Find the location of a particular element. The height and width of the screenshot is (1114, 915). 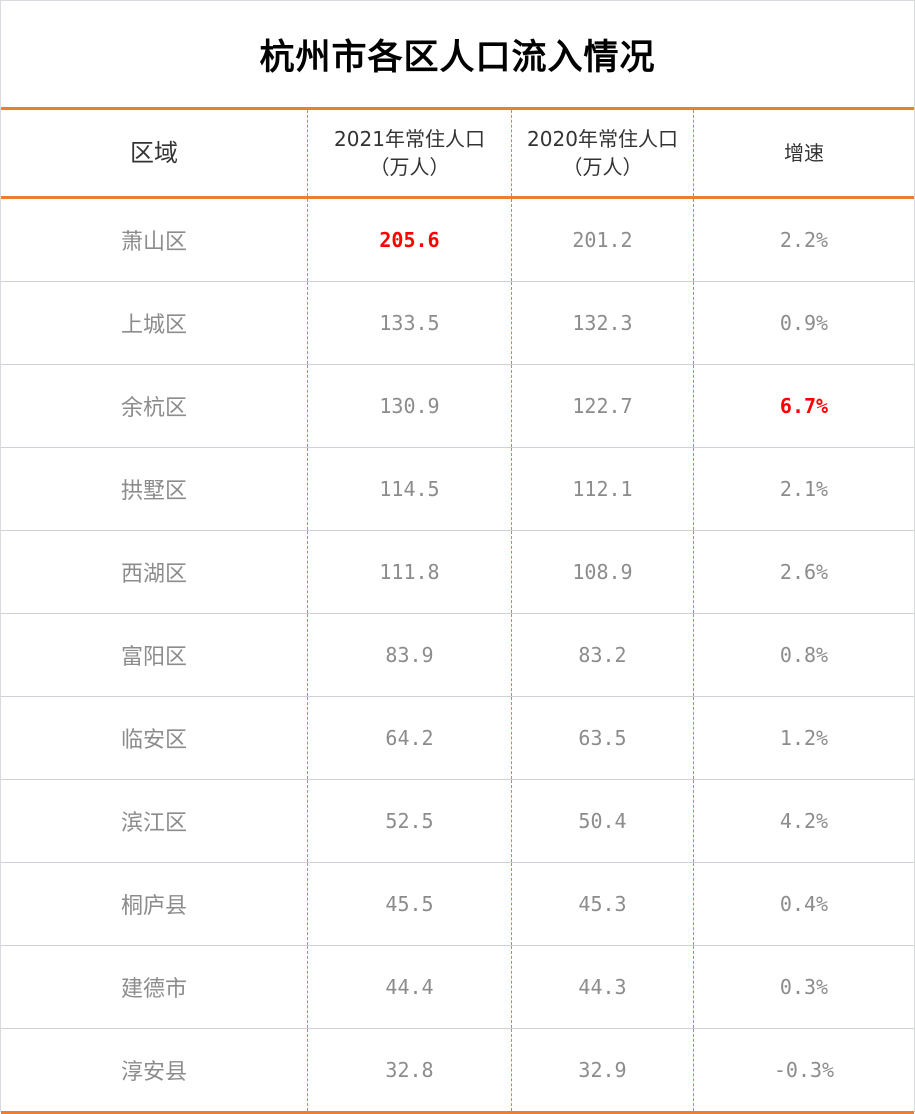

region-cell: 桐庐县 is located at coordinates (153, 906).